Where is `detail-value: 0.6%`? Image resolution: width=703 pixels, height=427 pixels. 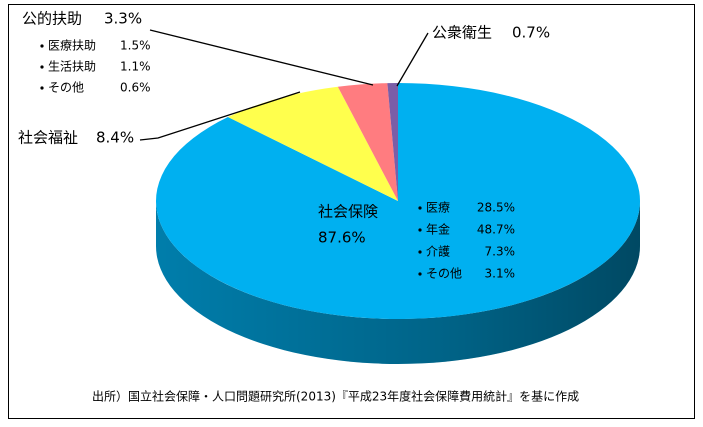
detail-value: 0.6% is located at coordinates (135, 88).